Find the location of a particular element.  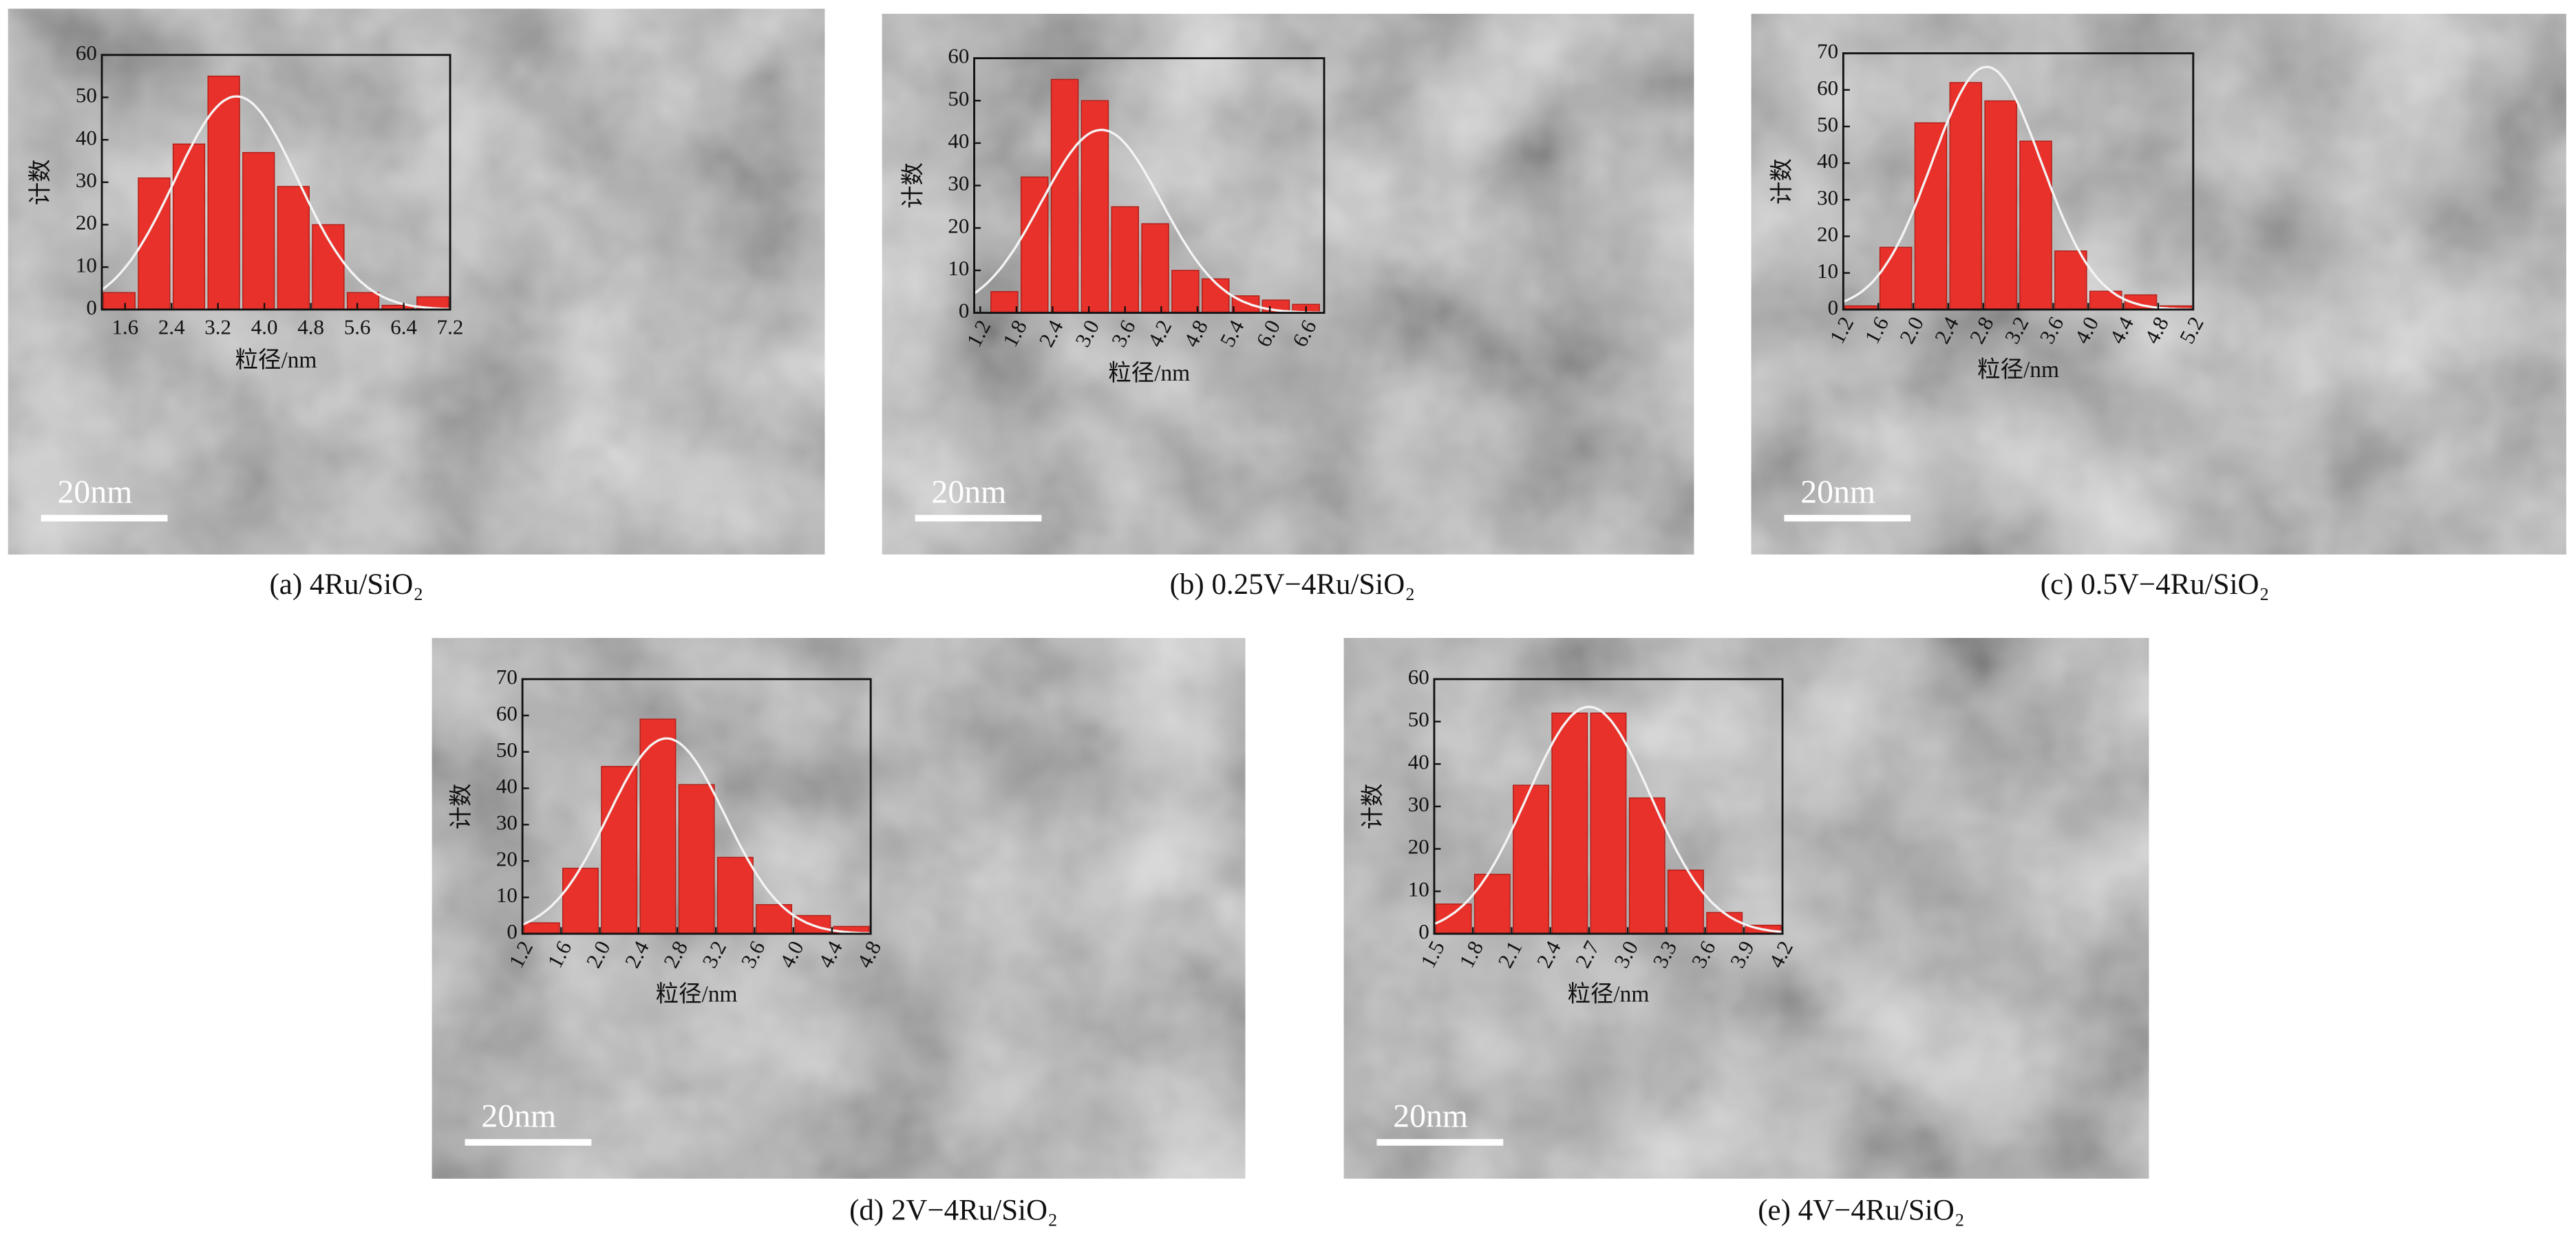

plot-frame is located at coordinates (696, 806).